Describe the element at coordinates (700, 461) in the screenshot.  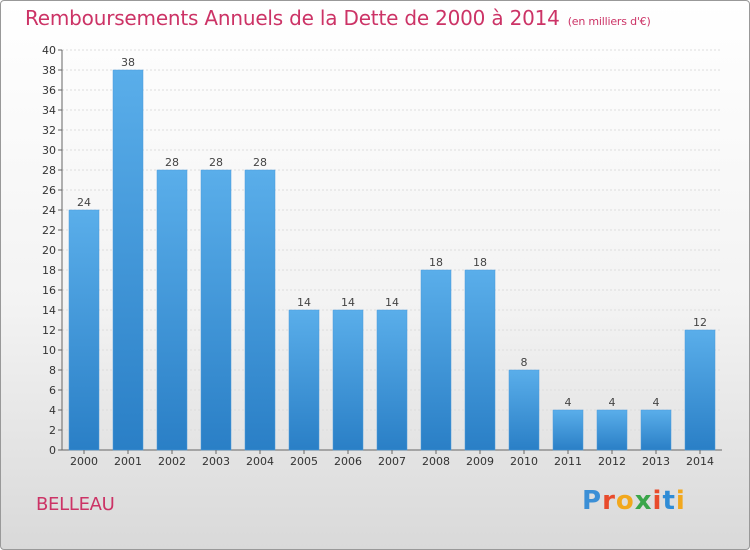
I see `x-tick-label: 2014` at that location.